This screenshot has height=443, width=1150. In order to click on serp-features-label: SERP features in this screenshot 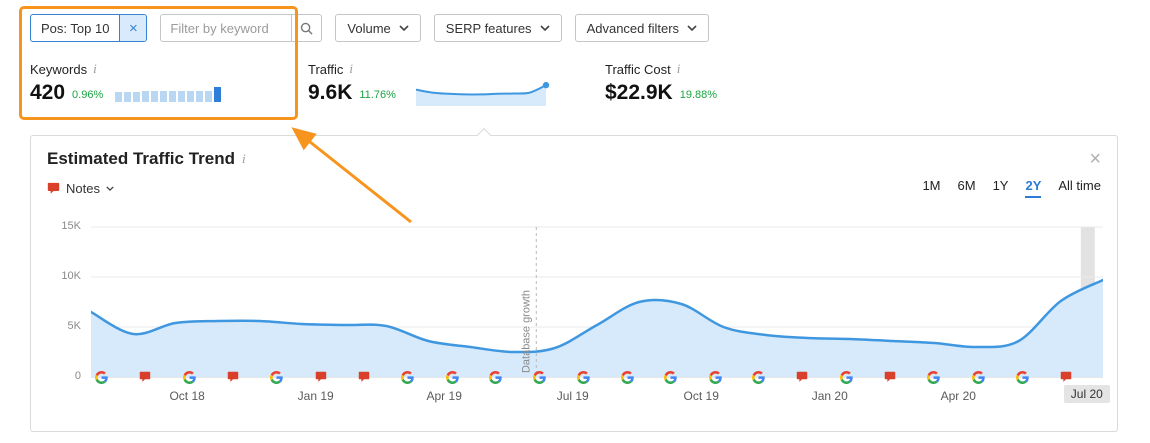, I will do `click(488, 28)`.